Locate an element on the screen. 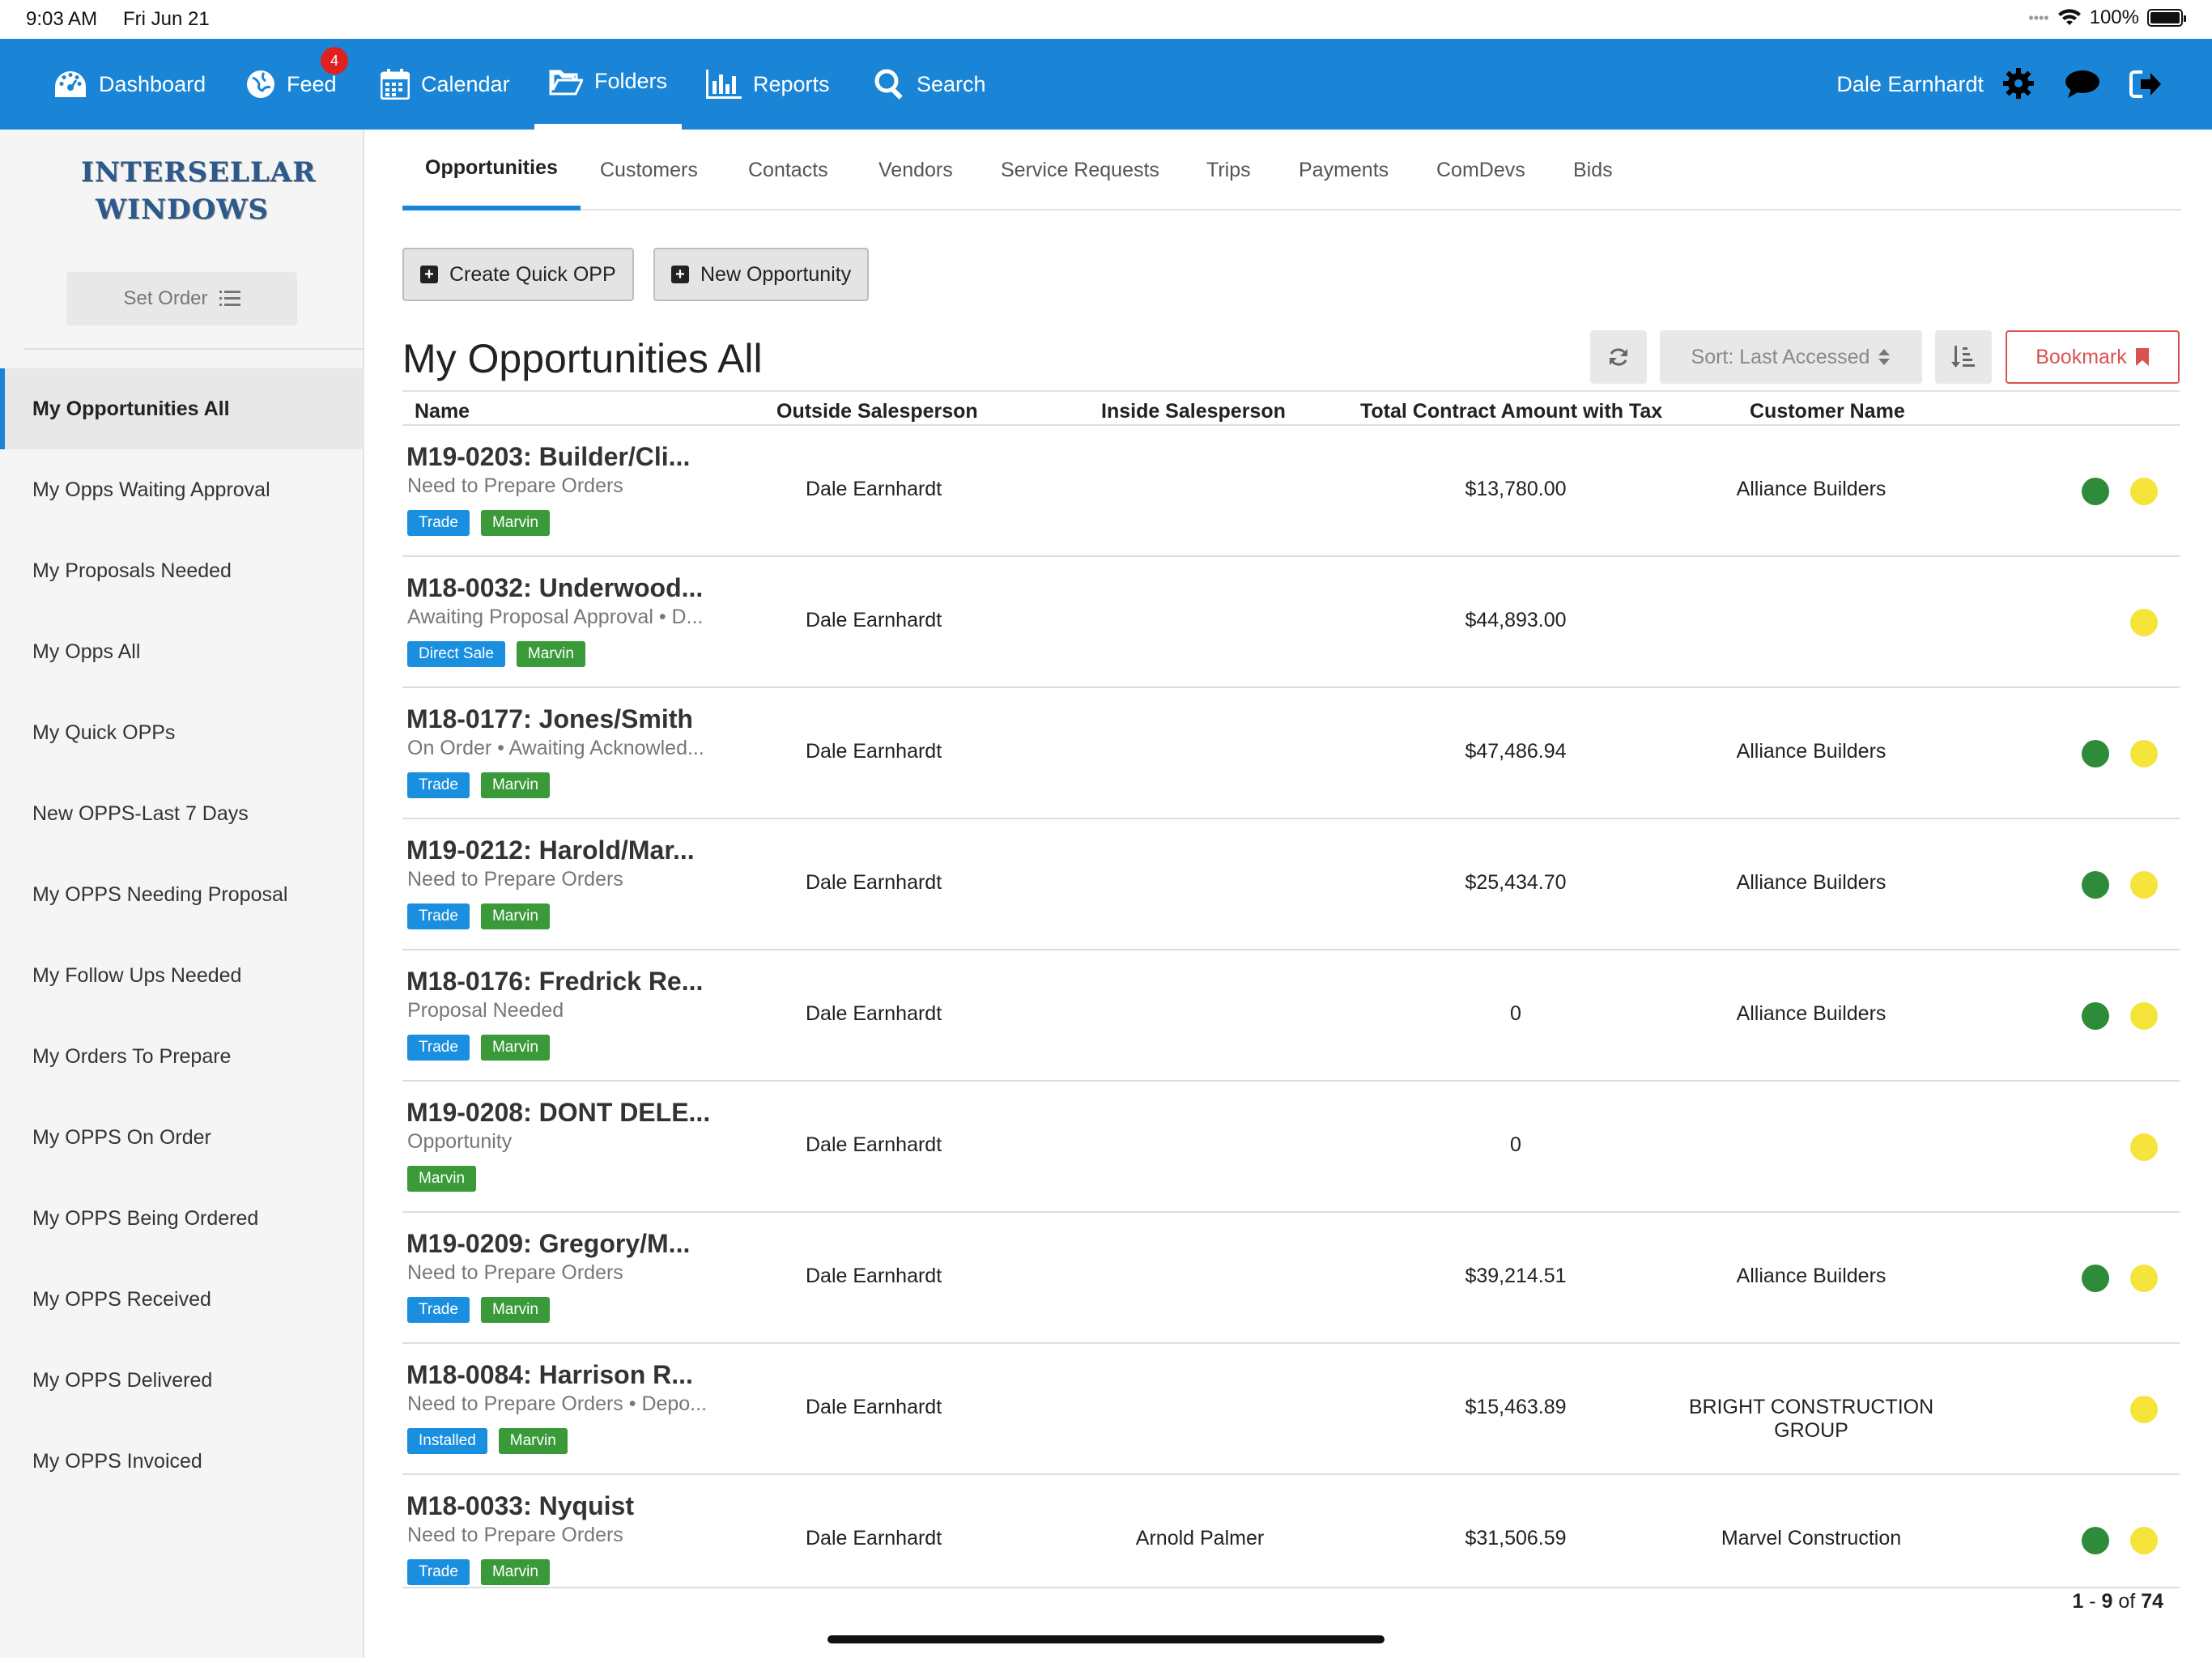 The height and width of the screenshot is (1658, 2212). header-total-contract-amount: Total Contract Amount with Tax is located at coordinates (1512, 411).